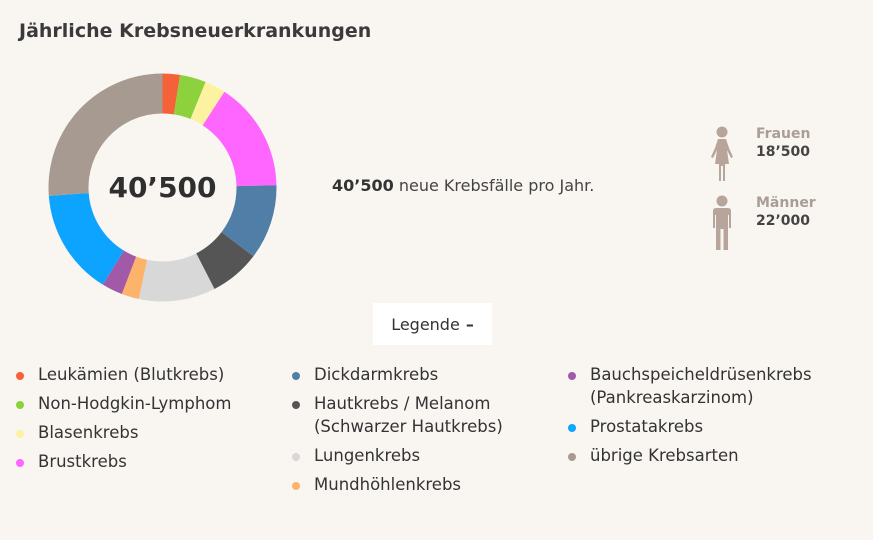 The width and height of the screenshot is (873, 540). I want to click on women-value: 18’500, so click(783, 152).